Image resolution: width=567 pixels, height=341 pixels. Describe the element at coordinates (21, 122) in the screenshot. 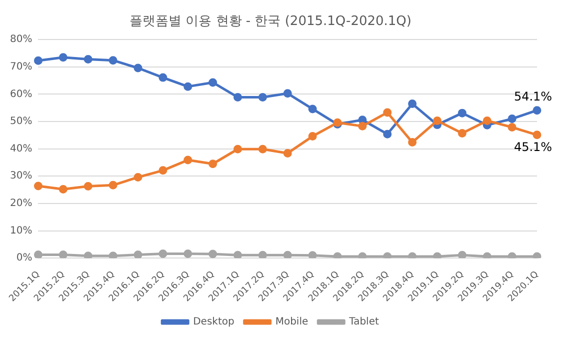

I see `y-tick-label: 50%` at that location.